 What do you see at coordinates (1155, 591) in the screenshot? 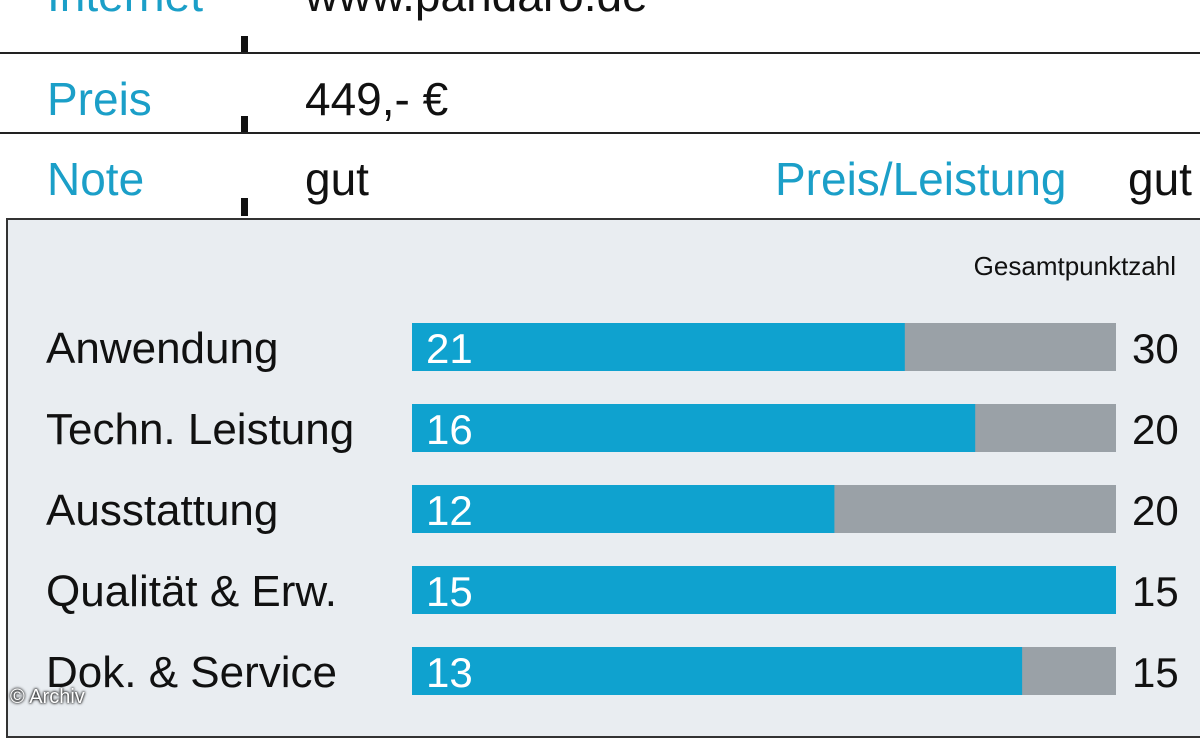
I see `max-label-4: 15` at bounding box center [1155, 591].